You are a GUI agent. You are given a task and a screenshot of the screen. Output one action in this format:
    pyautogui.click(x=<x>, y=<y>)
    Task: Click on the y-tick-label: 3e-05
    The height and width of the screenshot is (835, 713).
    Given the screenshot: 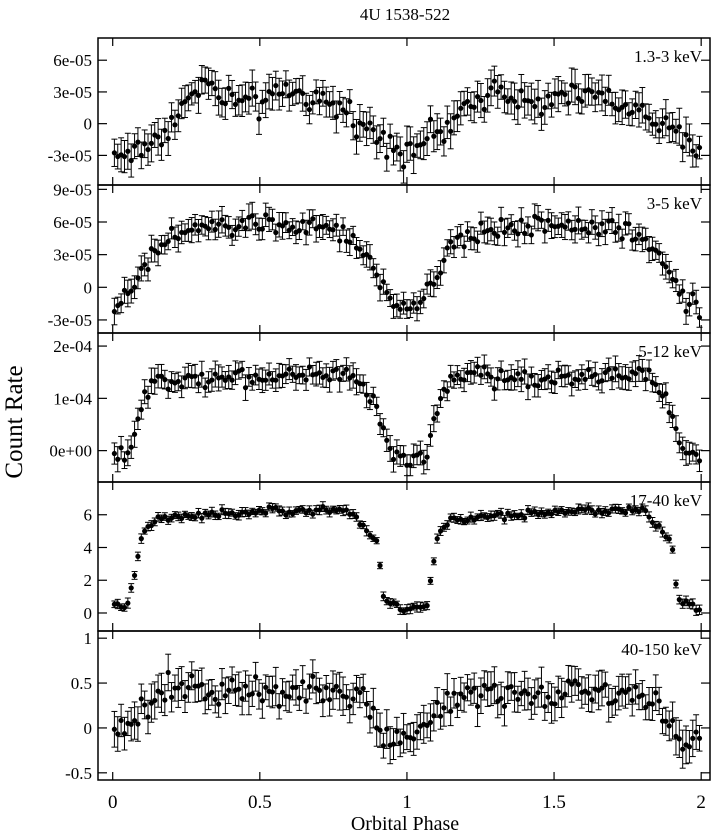 What is the action you would take?
    pyautogui.click(x=72, y=92)
    